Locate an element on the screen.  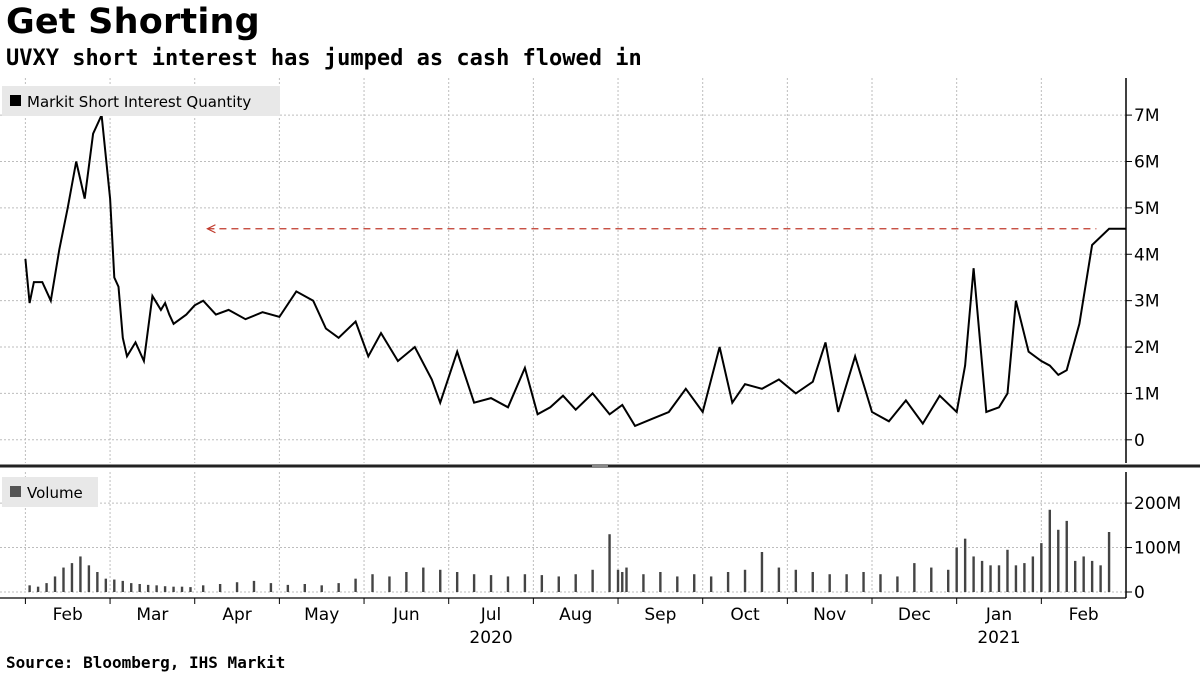
y-tick-label: 2M is located at coordinates (1146, 348).